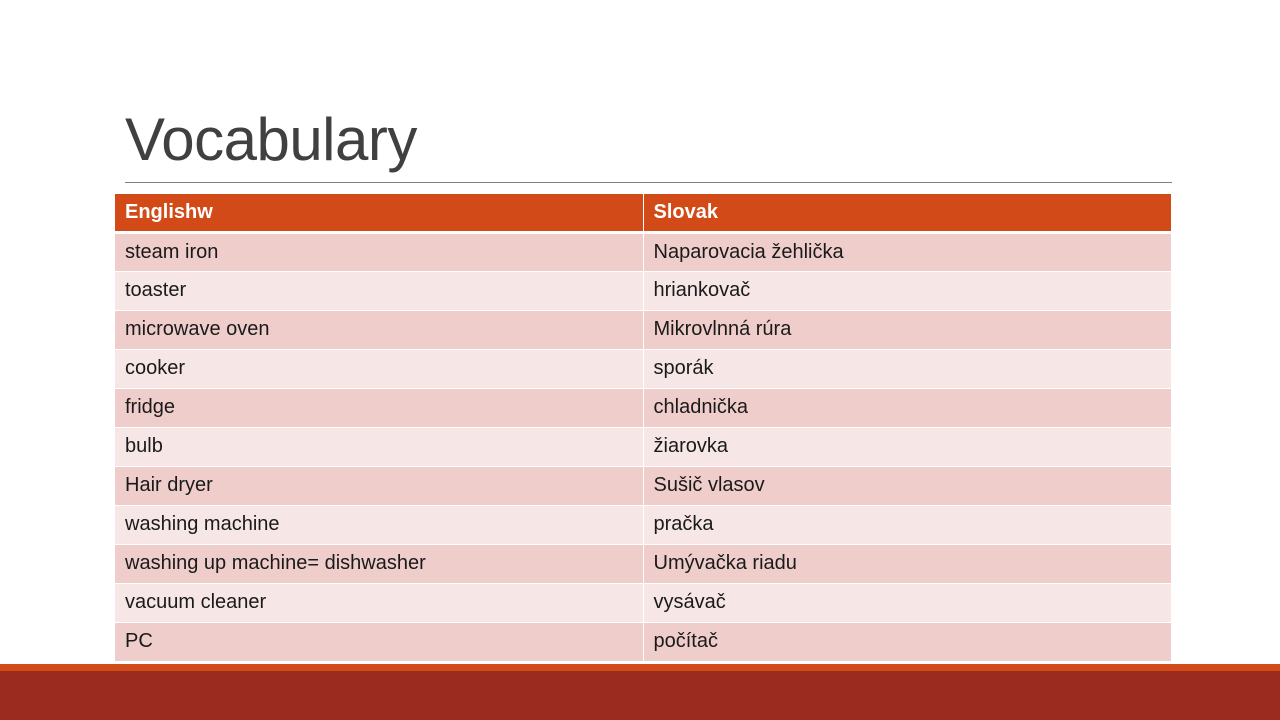 The image size is (1280, 720). Describe the element at coordinates (907, 252) in the screenshot. I see `slovak-cell: Naparovacia žehlička` at that location.